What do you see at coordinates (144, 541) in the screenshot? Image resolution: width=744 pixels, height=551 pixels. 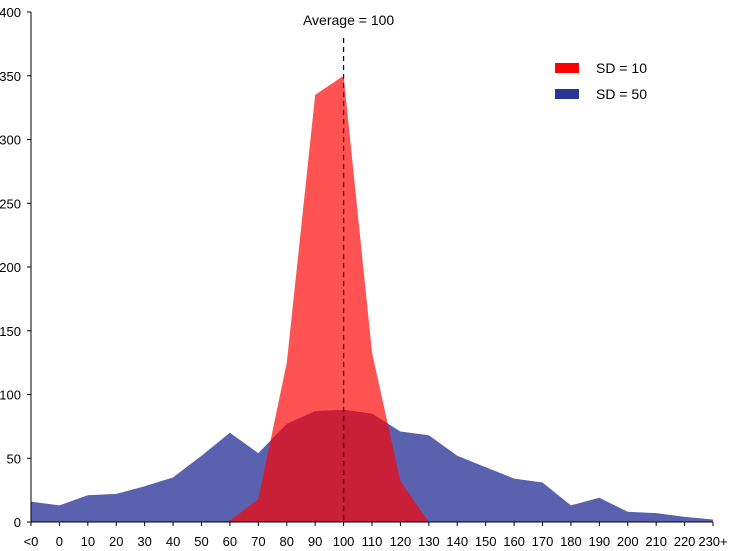 I see `x-tick-label: 30` at bounding box center [144, 541].